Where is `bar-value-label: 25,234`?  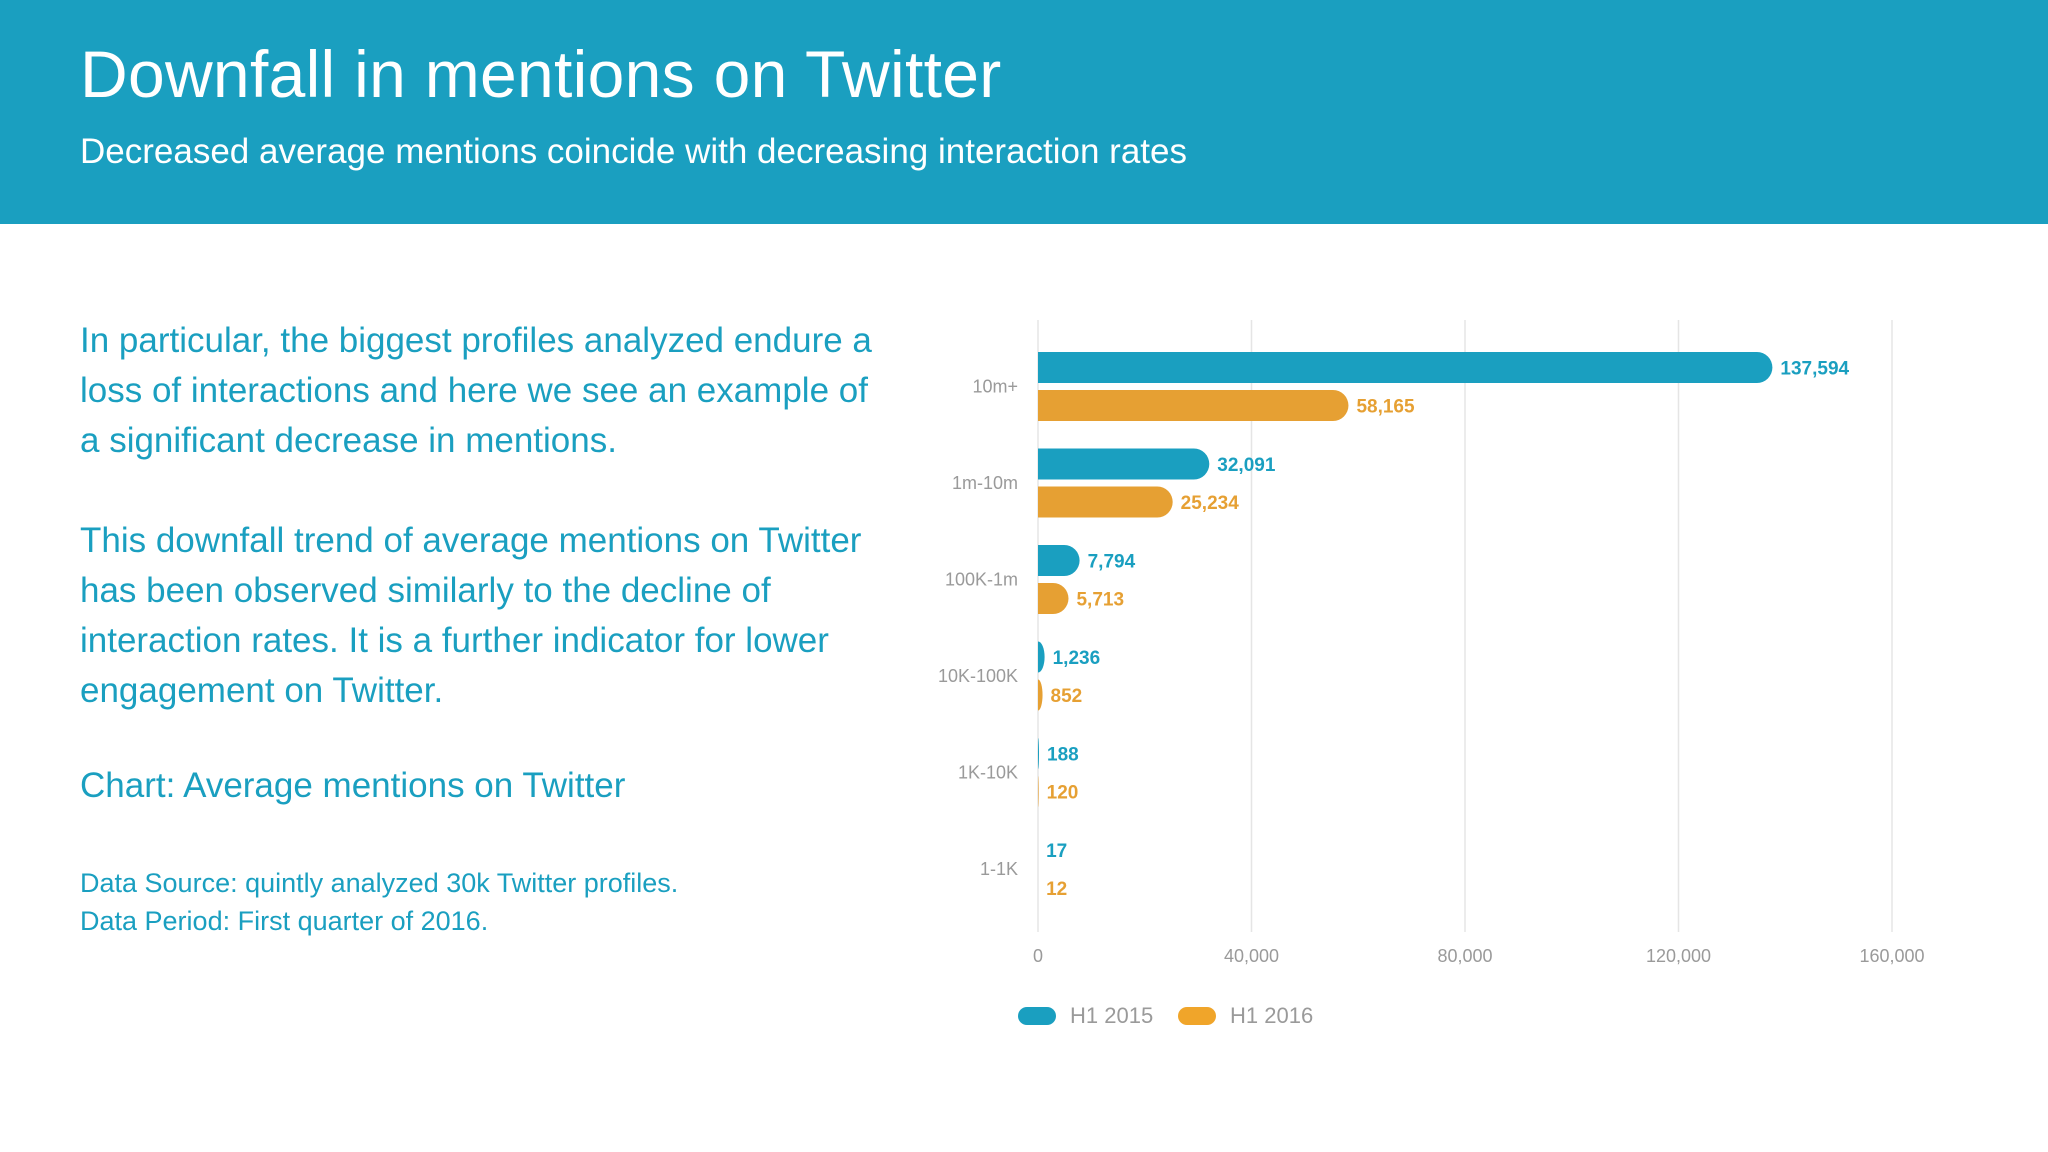
bar-value-label: 25,234 is located at coordinates (1210, 503).